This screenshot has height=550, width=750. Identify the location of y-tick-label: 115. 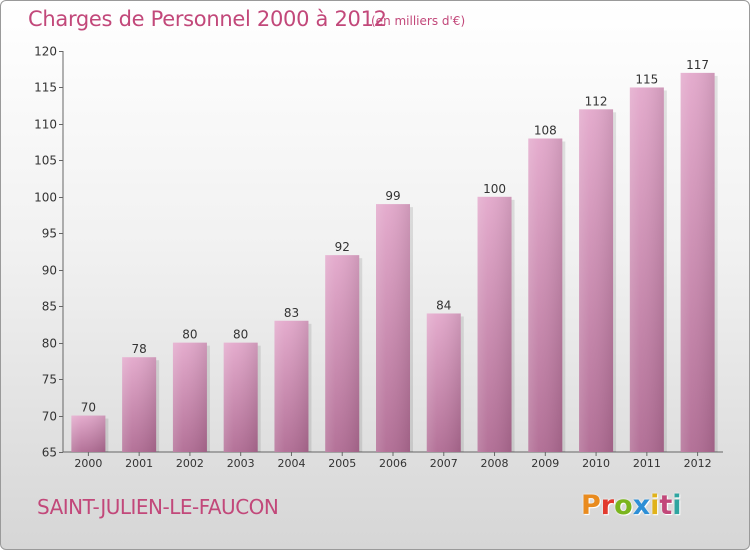
(45, 88).